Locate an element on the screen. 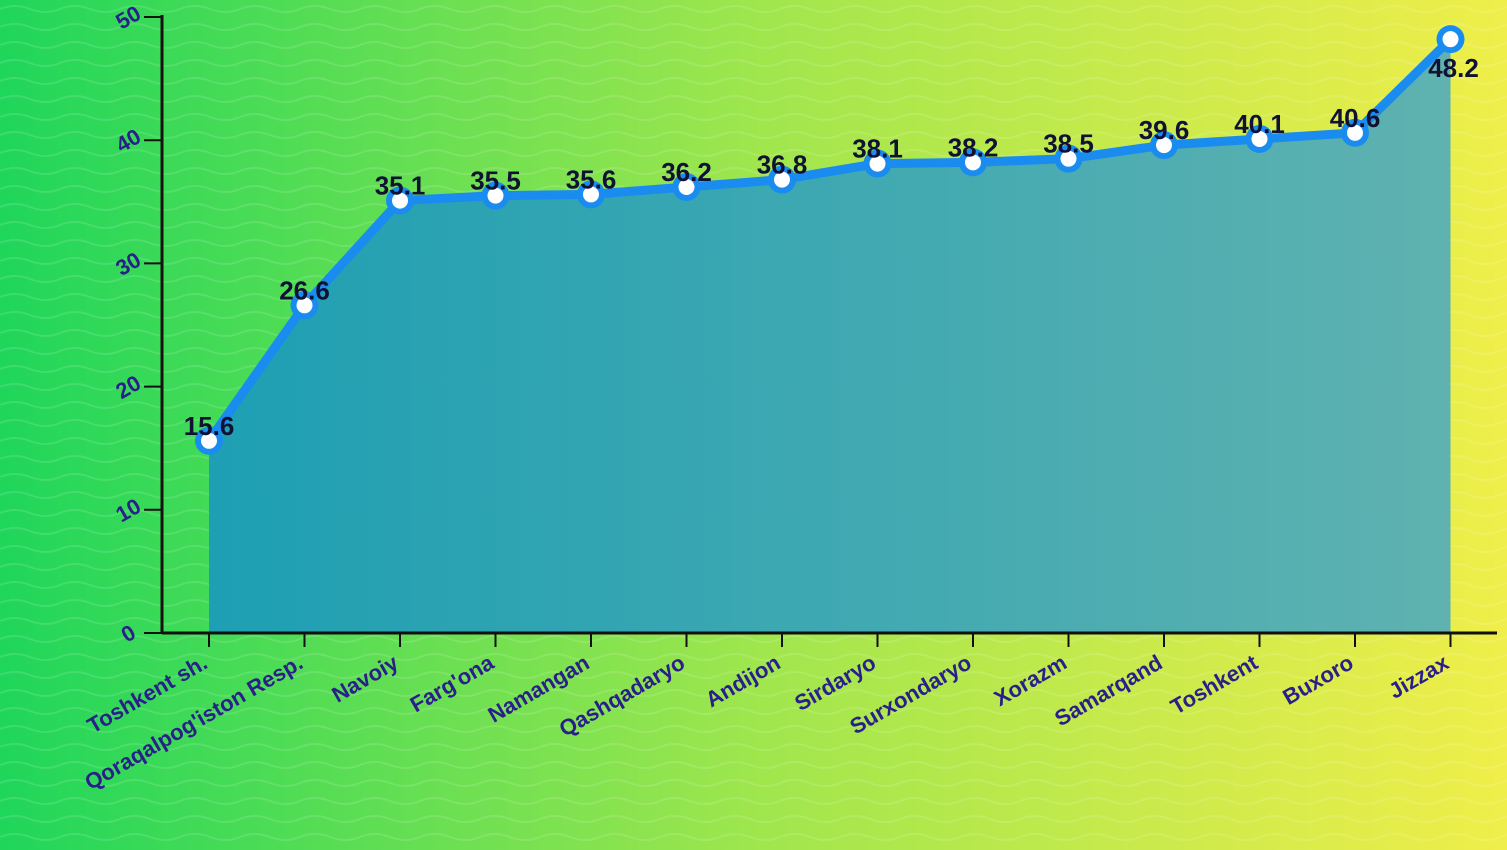 This screenshot has width=1507, height=850. data-label: 40.6 is located at coordinates (1355, 118).